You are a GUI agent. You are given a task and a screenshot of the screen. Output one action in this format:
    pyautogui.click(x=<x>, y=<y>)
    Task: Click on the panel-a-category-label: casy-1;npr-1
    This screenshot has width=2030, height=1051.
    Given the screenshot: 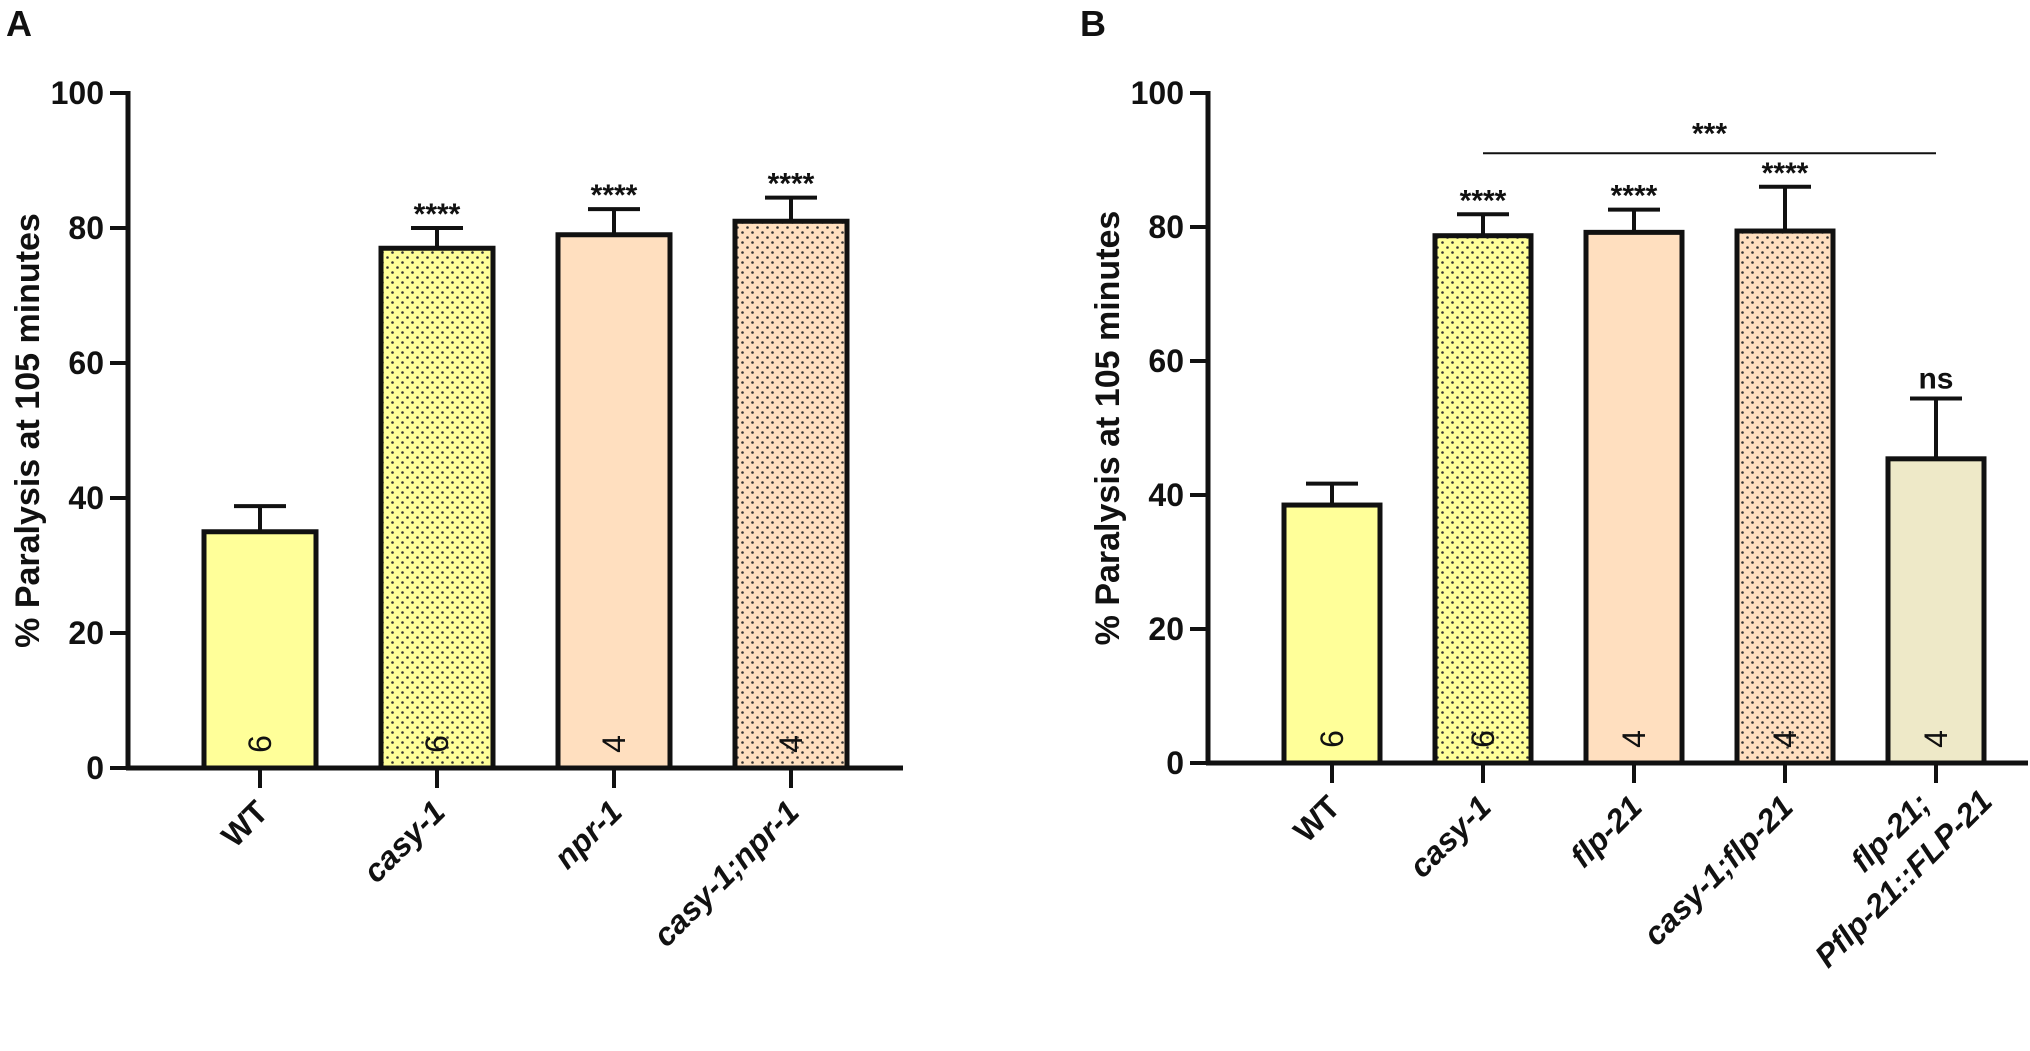 What is the action you would take?
    pyautogui.click(x=726, y=873)
    